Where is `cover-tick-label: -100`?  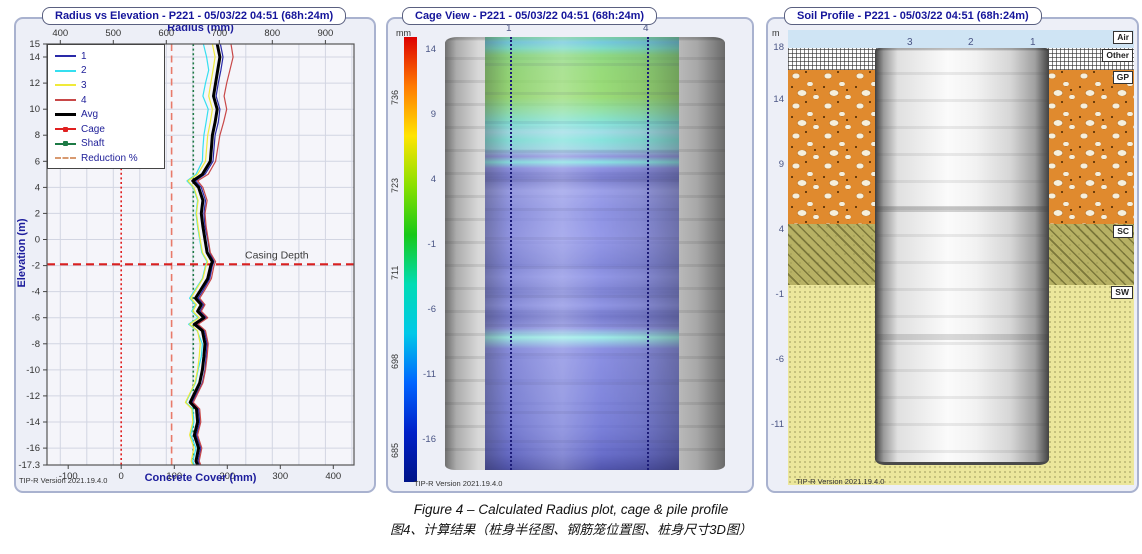
cover-tick-label: -100 is located at coordinates (68, 476).